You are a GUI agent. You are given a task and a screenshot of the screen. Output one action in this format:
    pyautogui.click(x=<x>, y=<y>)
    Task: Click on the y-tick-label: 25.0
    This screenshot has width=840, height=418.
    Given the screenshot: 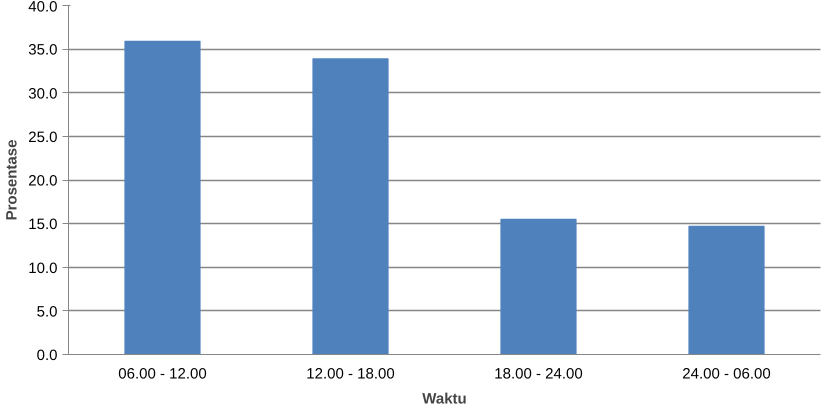 What is the action you would take?
    pyautogui.click(x=43, y=137)
    